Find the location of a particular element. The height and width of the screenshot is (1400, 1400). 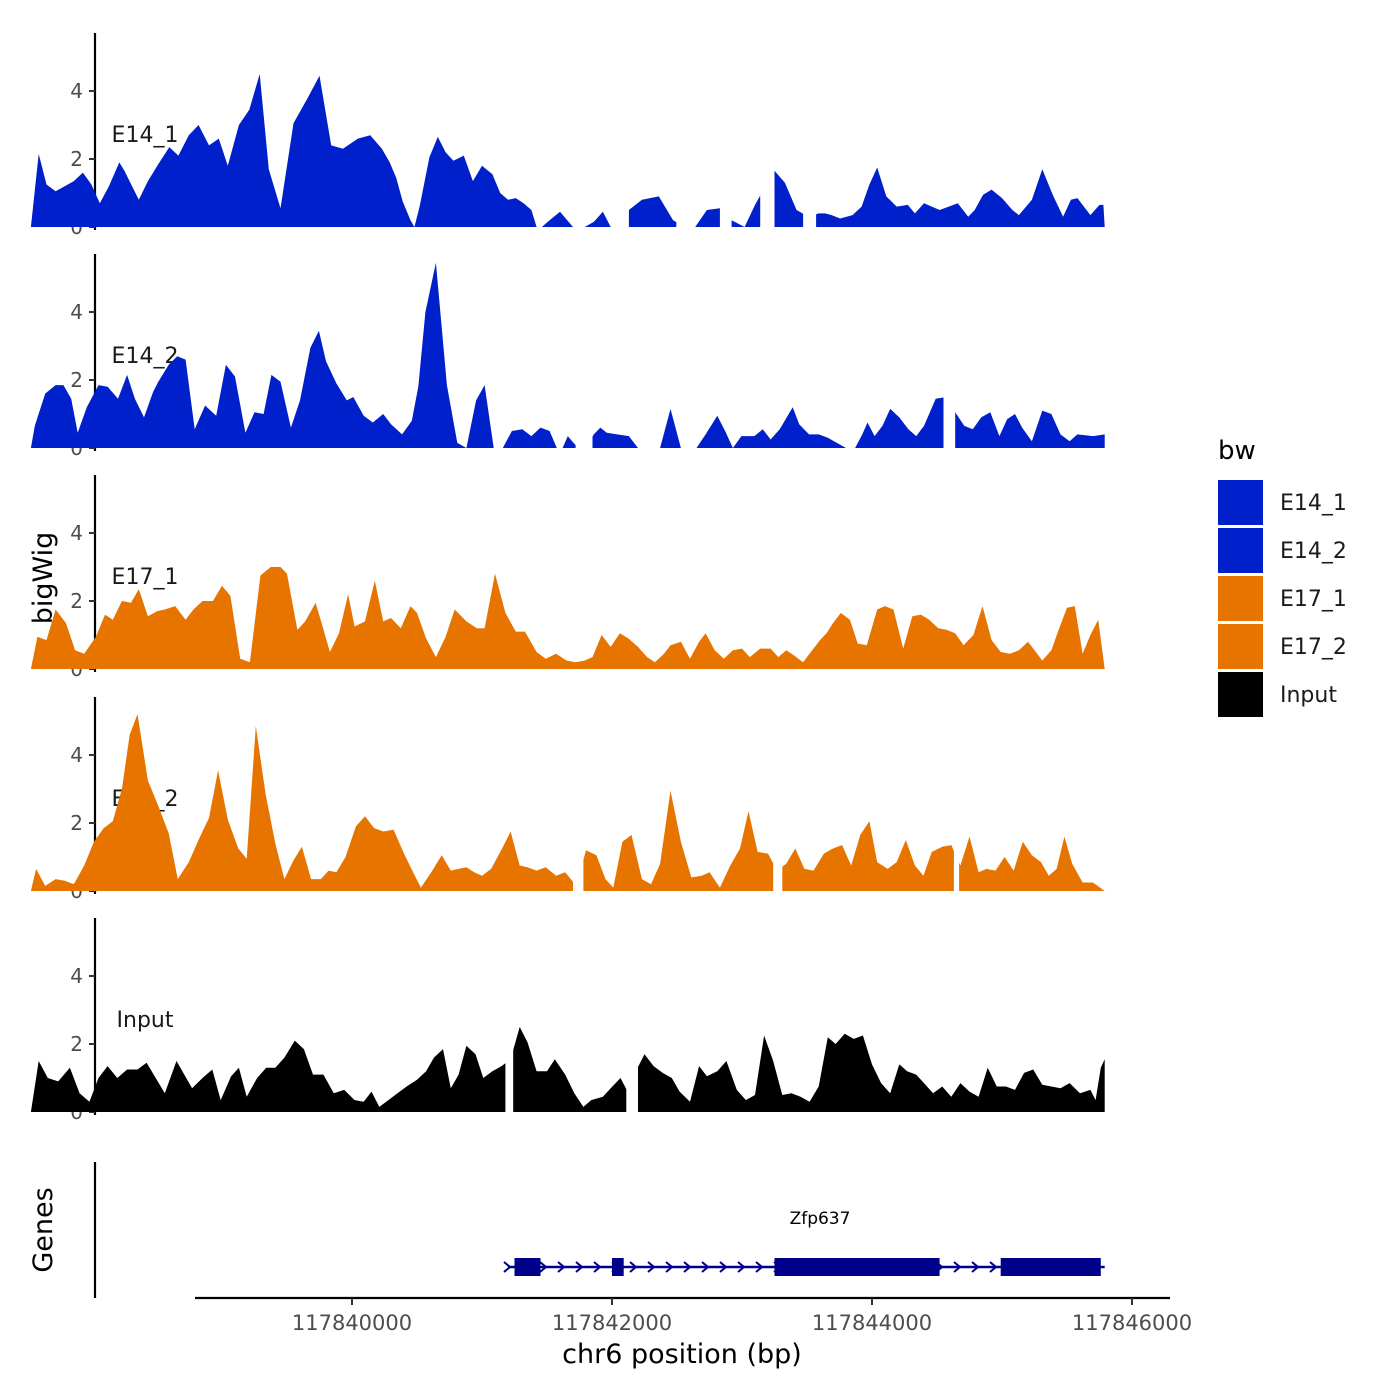

legend-title: bw is located at coordinates (1237, 451).